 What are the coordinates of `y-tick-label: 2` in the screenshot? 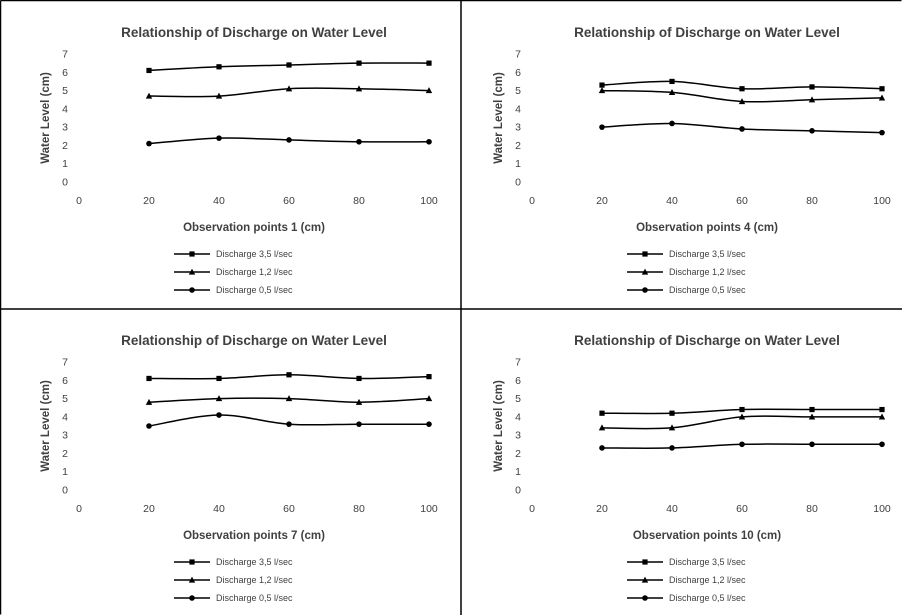 It's located at (518, 454).